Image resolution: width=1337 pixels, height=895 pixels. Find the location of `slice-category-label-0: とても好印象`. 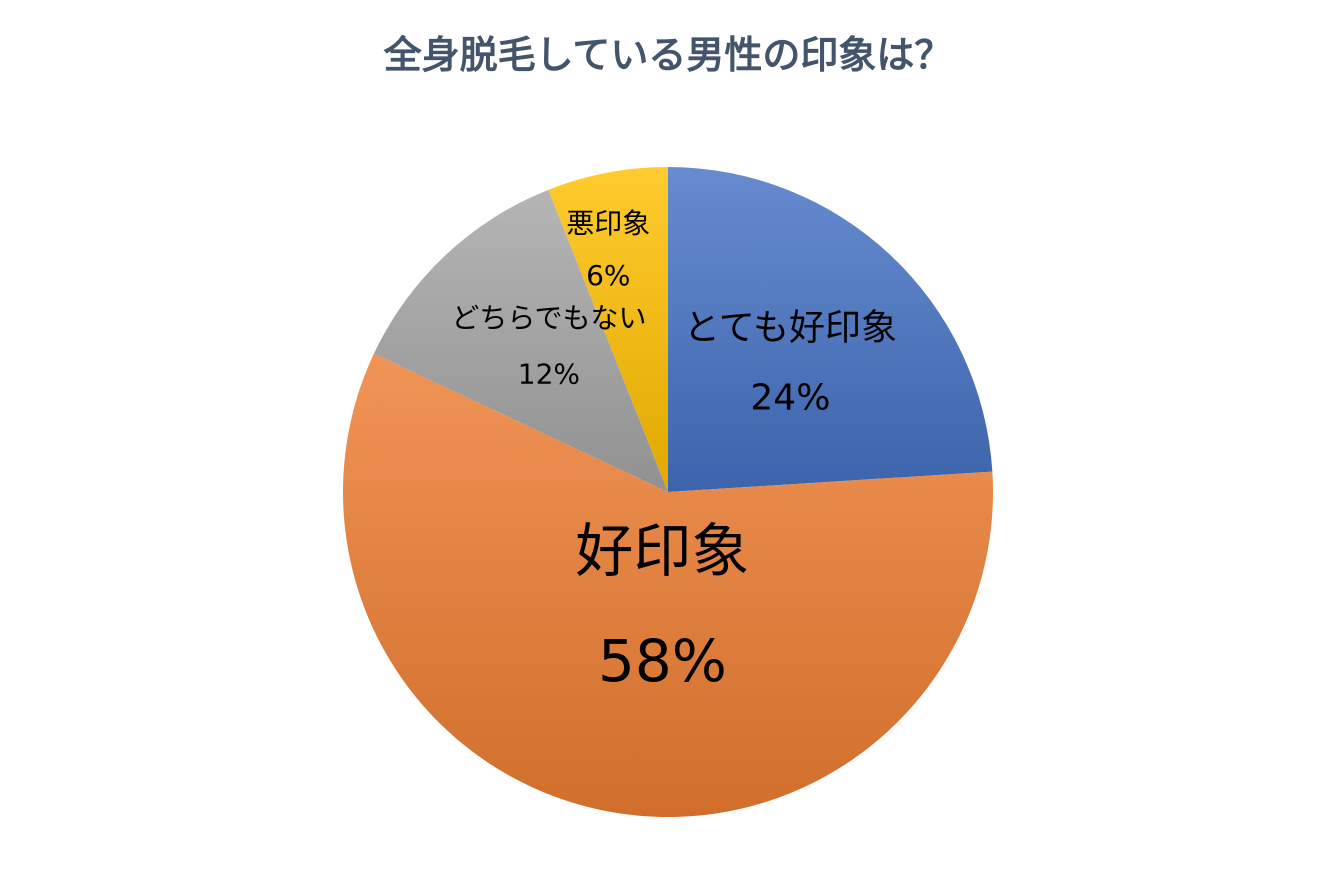

slice-category-label-0: とても好印象 is located at coordinates (790, 327).